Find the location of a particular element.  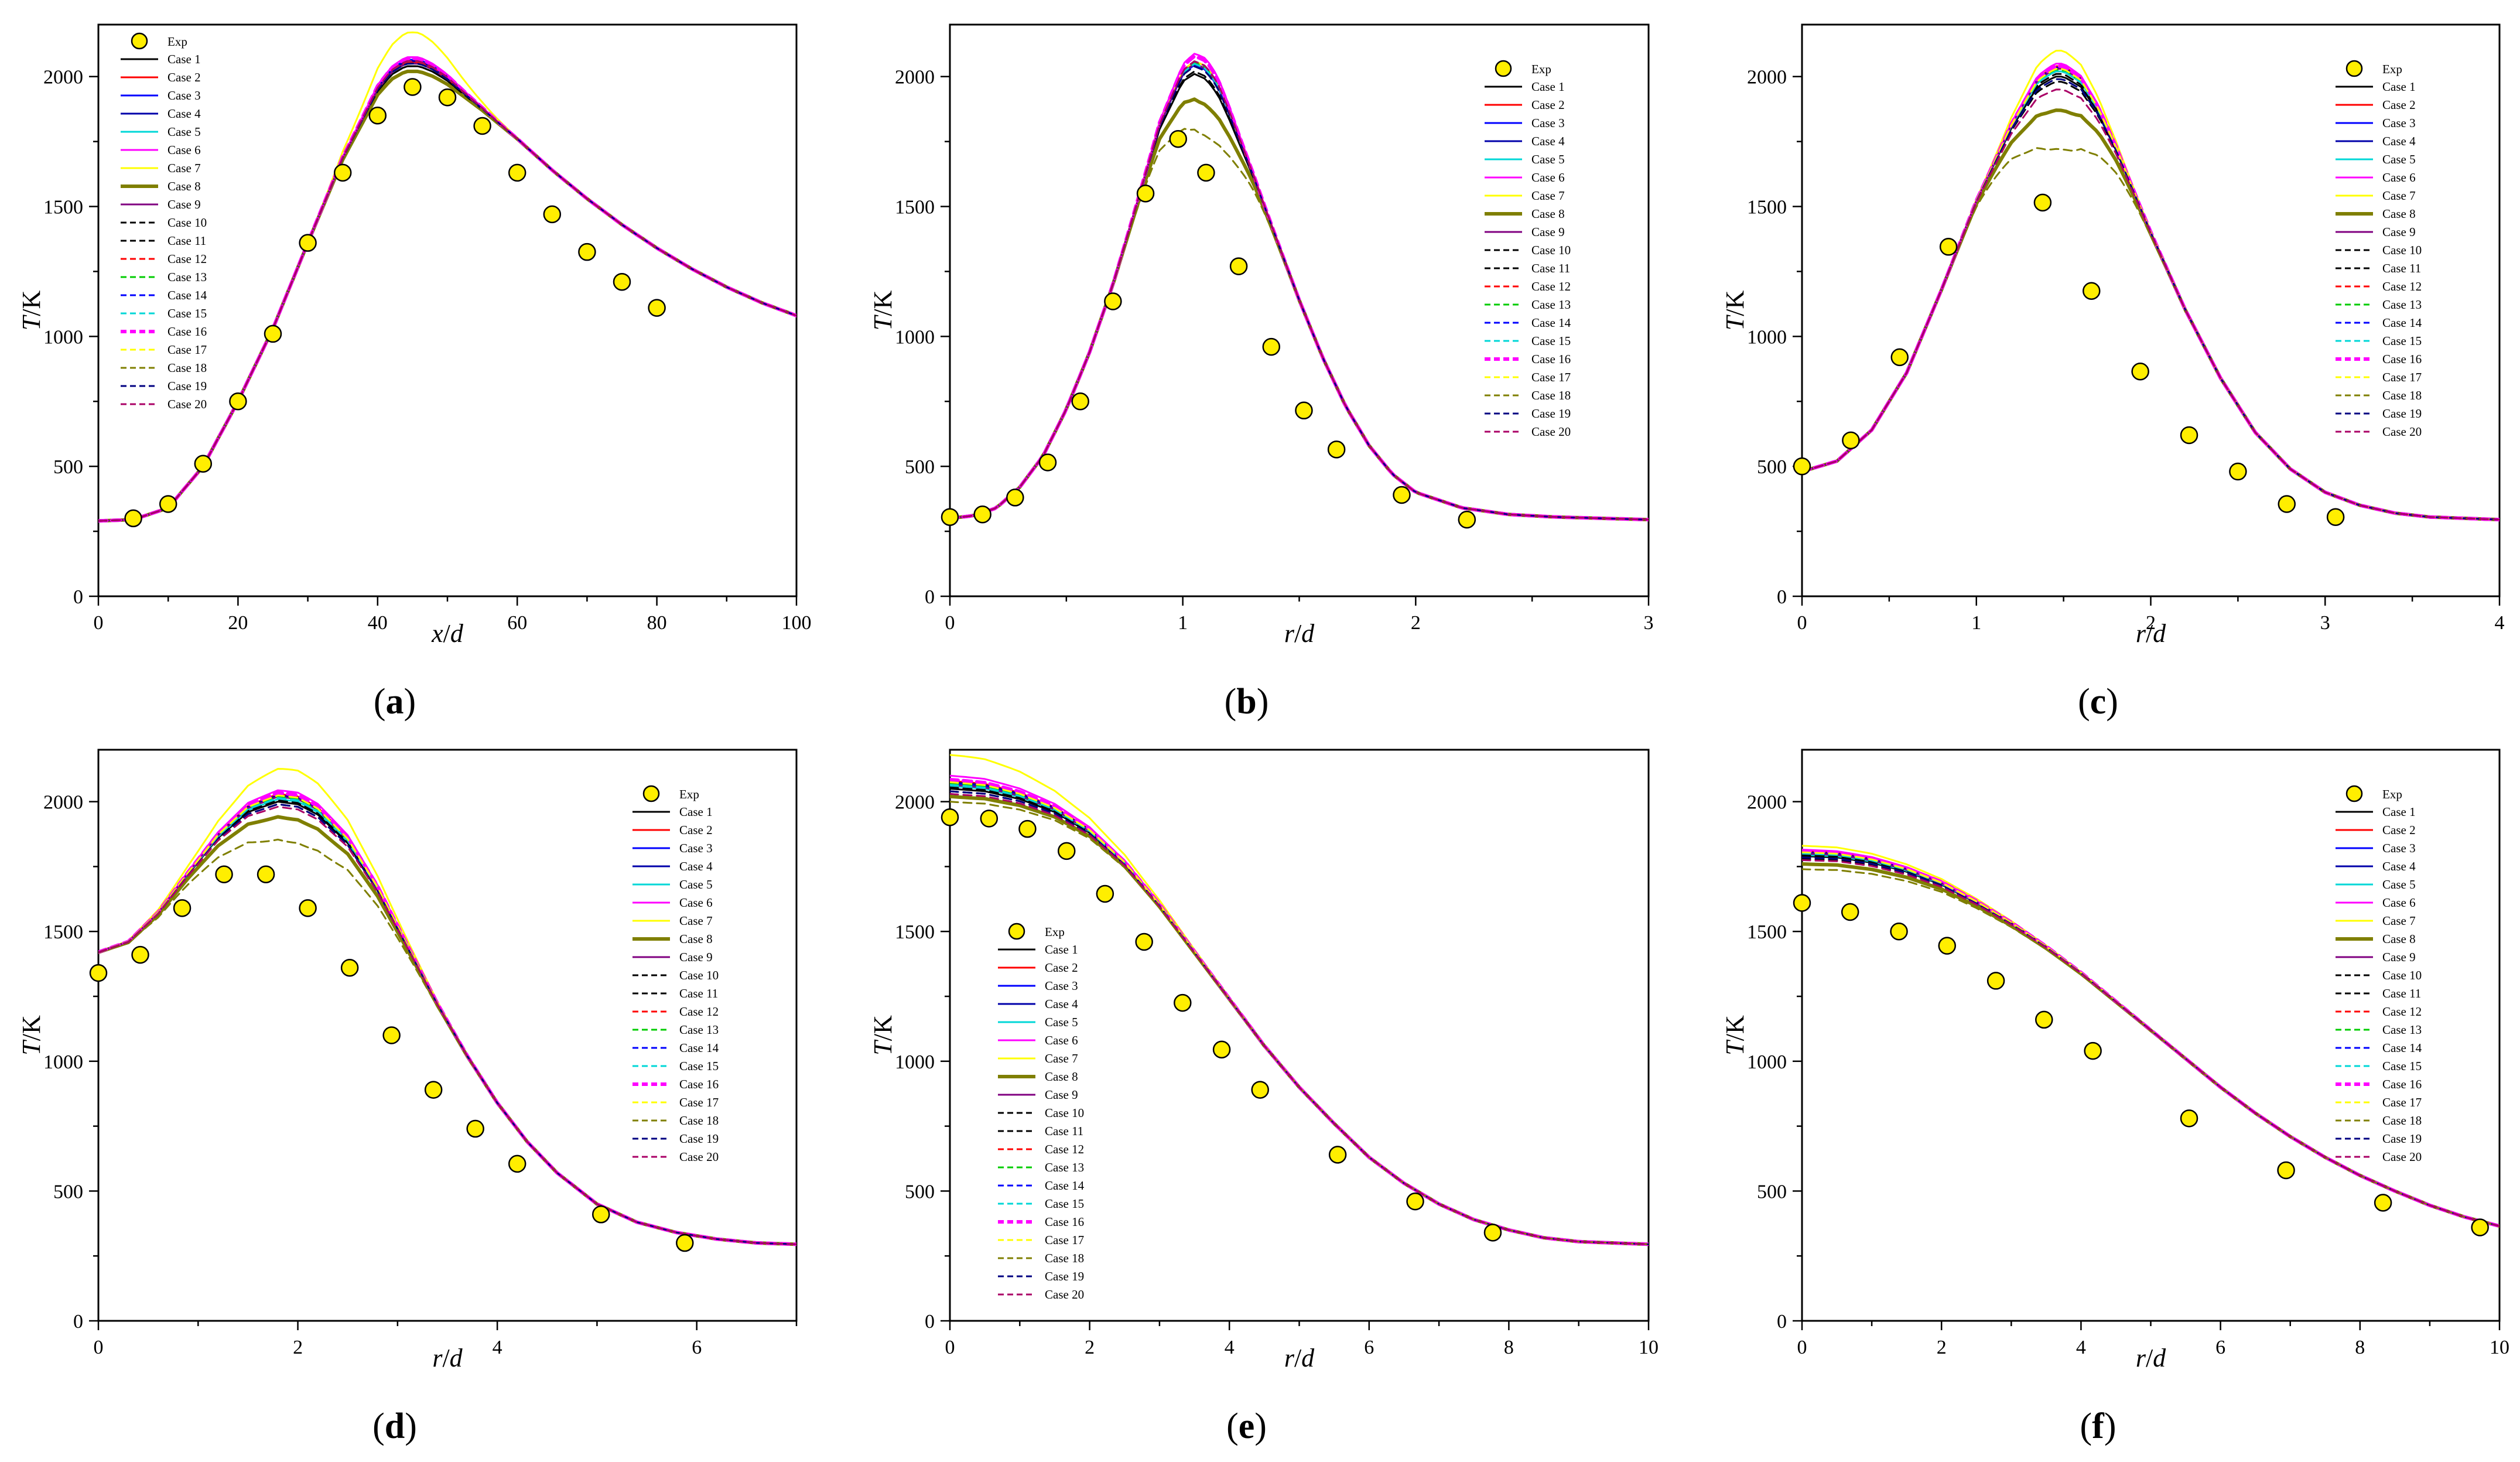

plot-frame is located at coordinates (448, 1035).